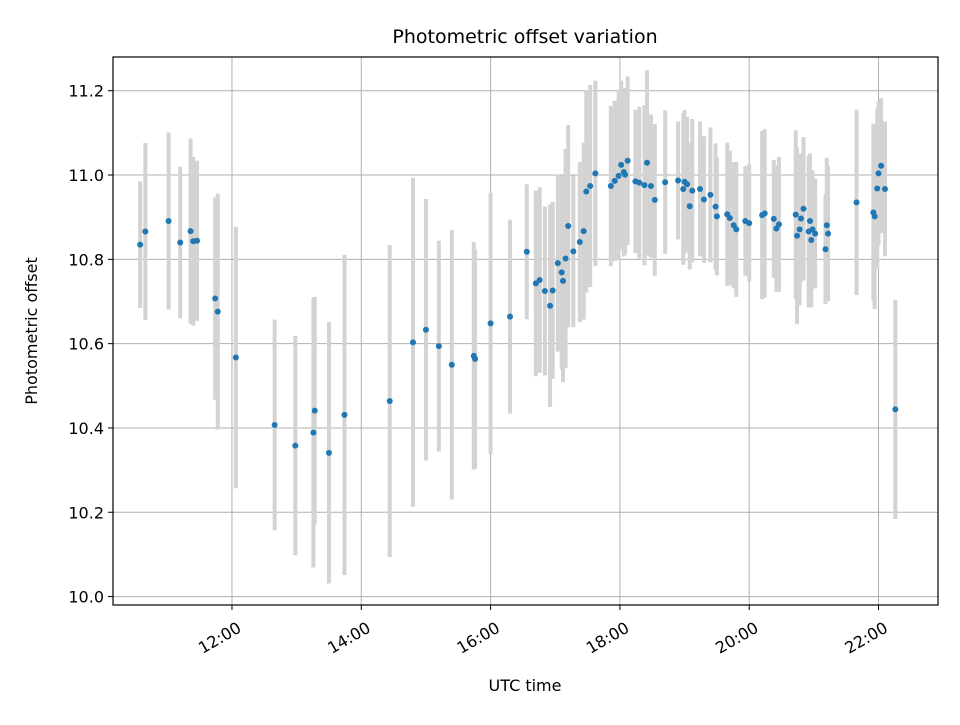 Image resolution: width=960 pixels, height=725 pixels. I want to click on y-tick-label: 11.2, so click(86, 91).